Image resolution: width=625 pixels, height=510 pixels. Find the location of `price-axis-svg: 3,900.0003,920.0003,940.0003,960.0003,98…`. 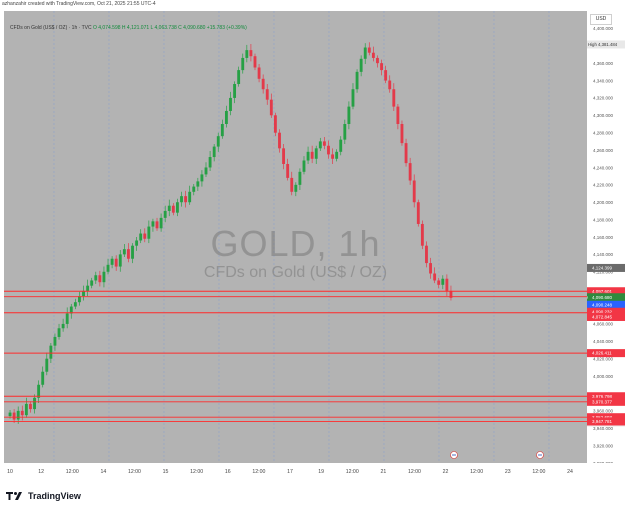

price-axis-svg: 3,900.0003,920.0003,940.0003,960.0003,98… is located at coordinates (606, 237).